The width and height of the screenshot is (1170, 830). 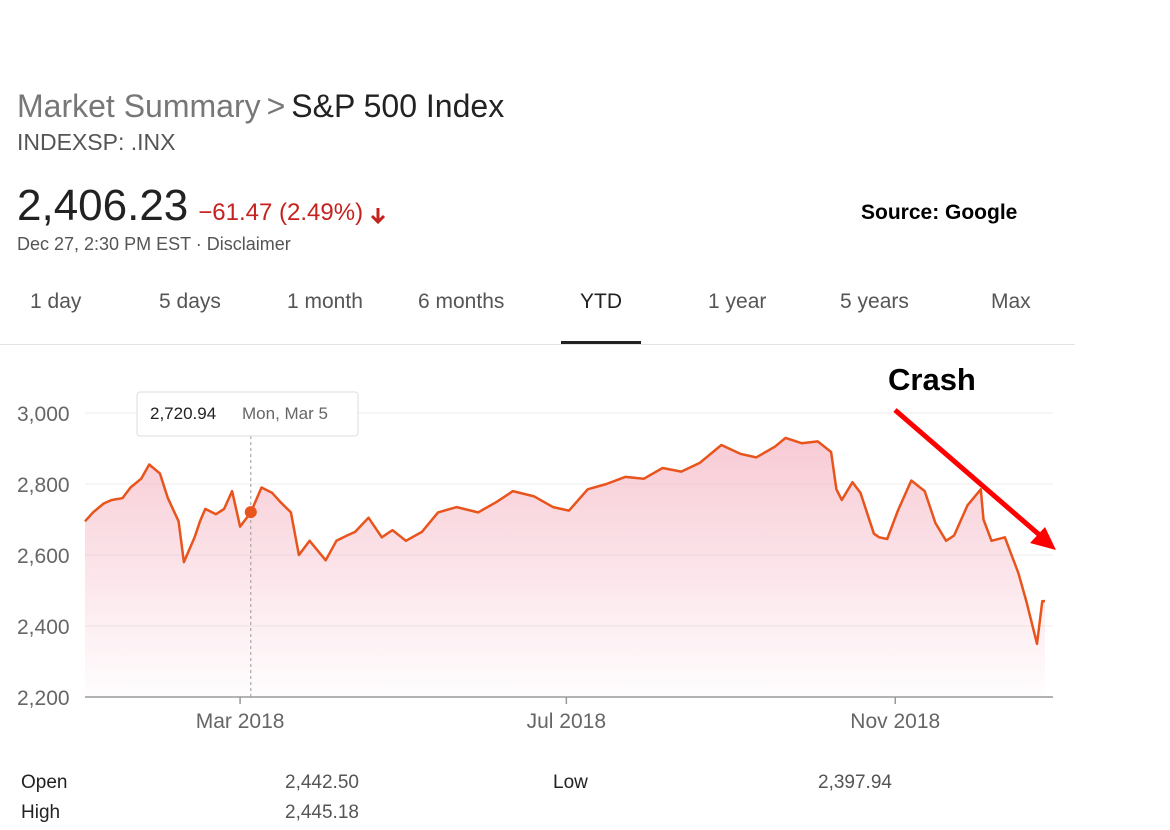 What do you see at coordinates (96, 142) in the screenshot?
I see `ticker-symbol: INDEXSP: .INX` at bounding box center [96, 142].